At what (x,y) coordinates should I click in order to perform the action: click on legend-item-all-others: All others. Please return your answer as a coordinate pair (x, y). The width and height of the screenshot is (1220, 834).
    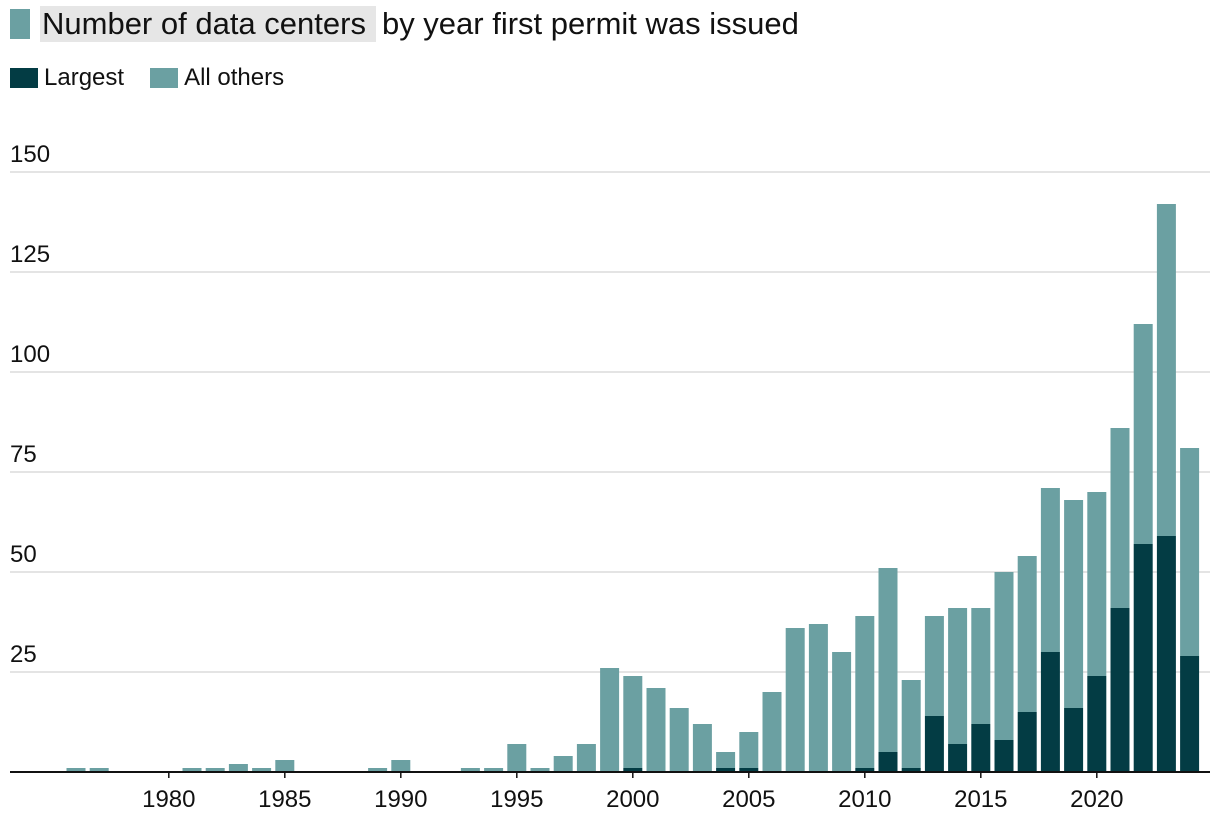
    Looking at the image, I should click on (217, 78).